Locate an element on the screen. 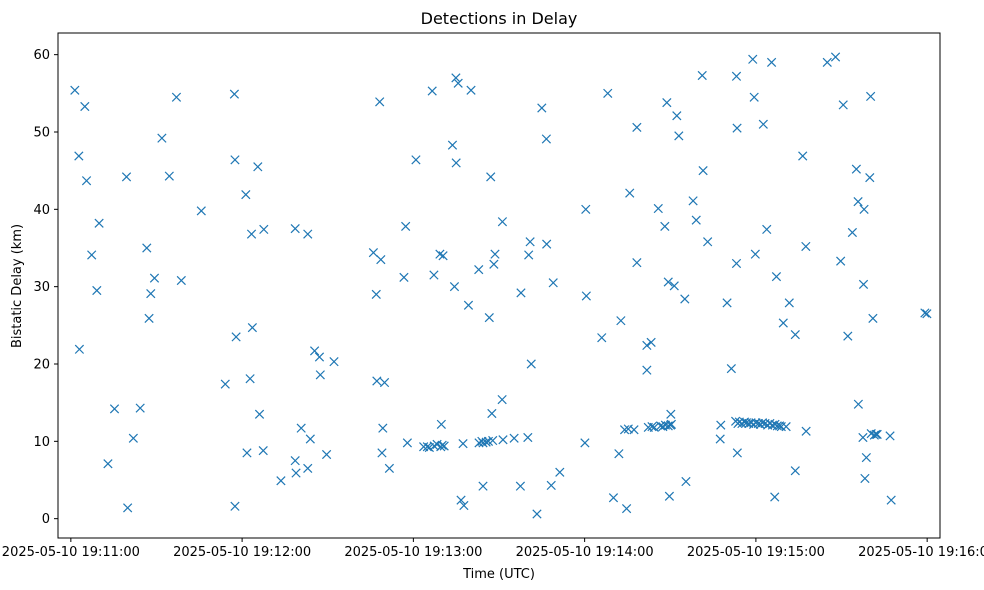 Image resolution: width=984 pixels, height=590 pixels. y-axis-ticks: 0 10 20 30 40 50 60 is located at coordinates (45, 287).